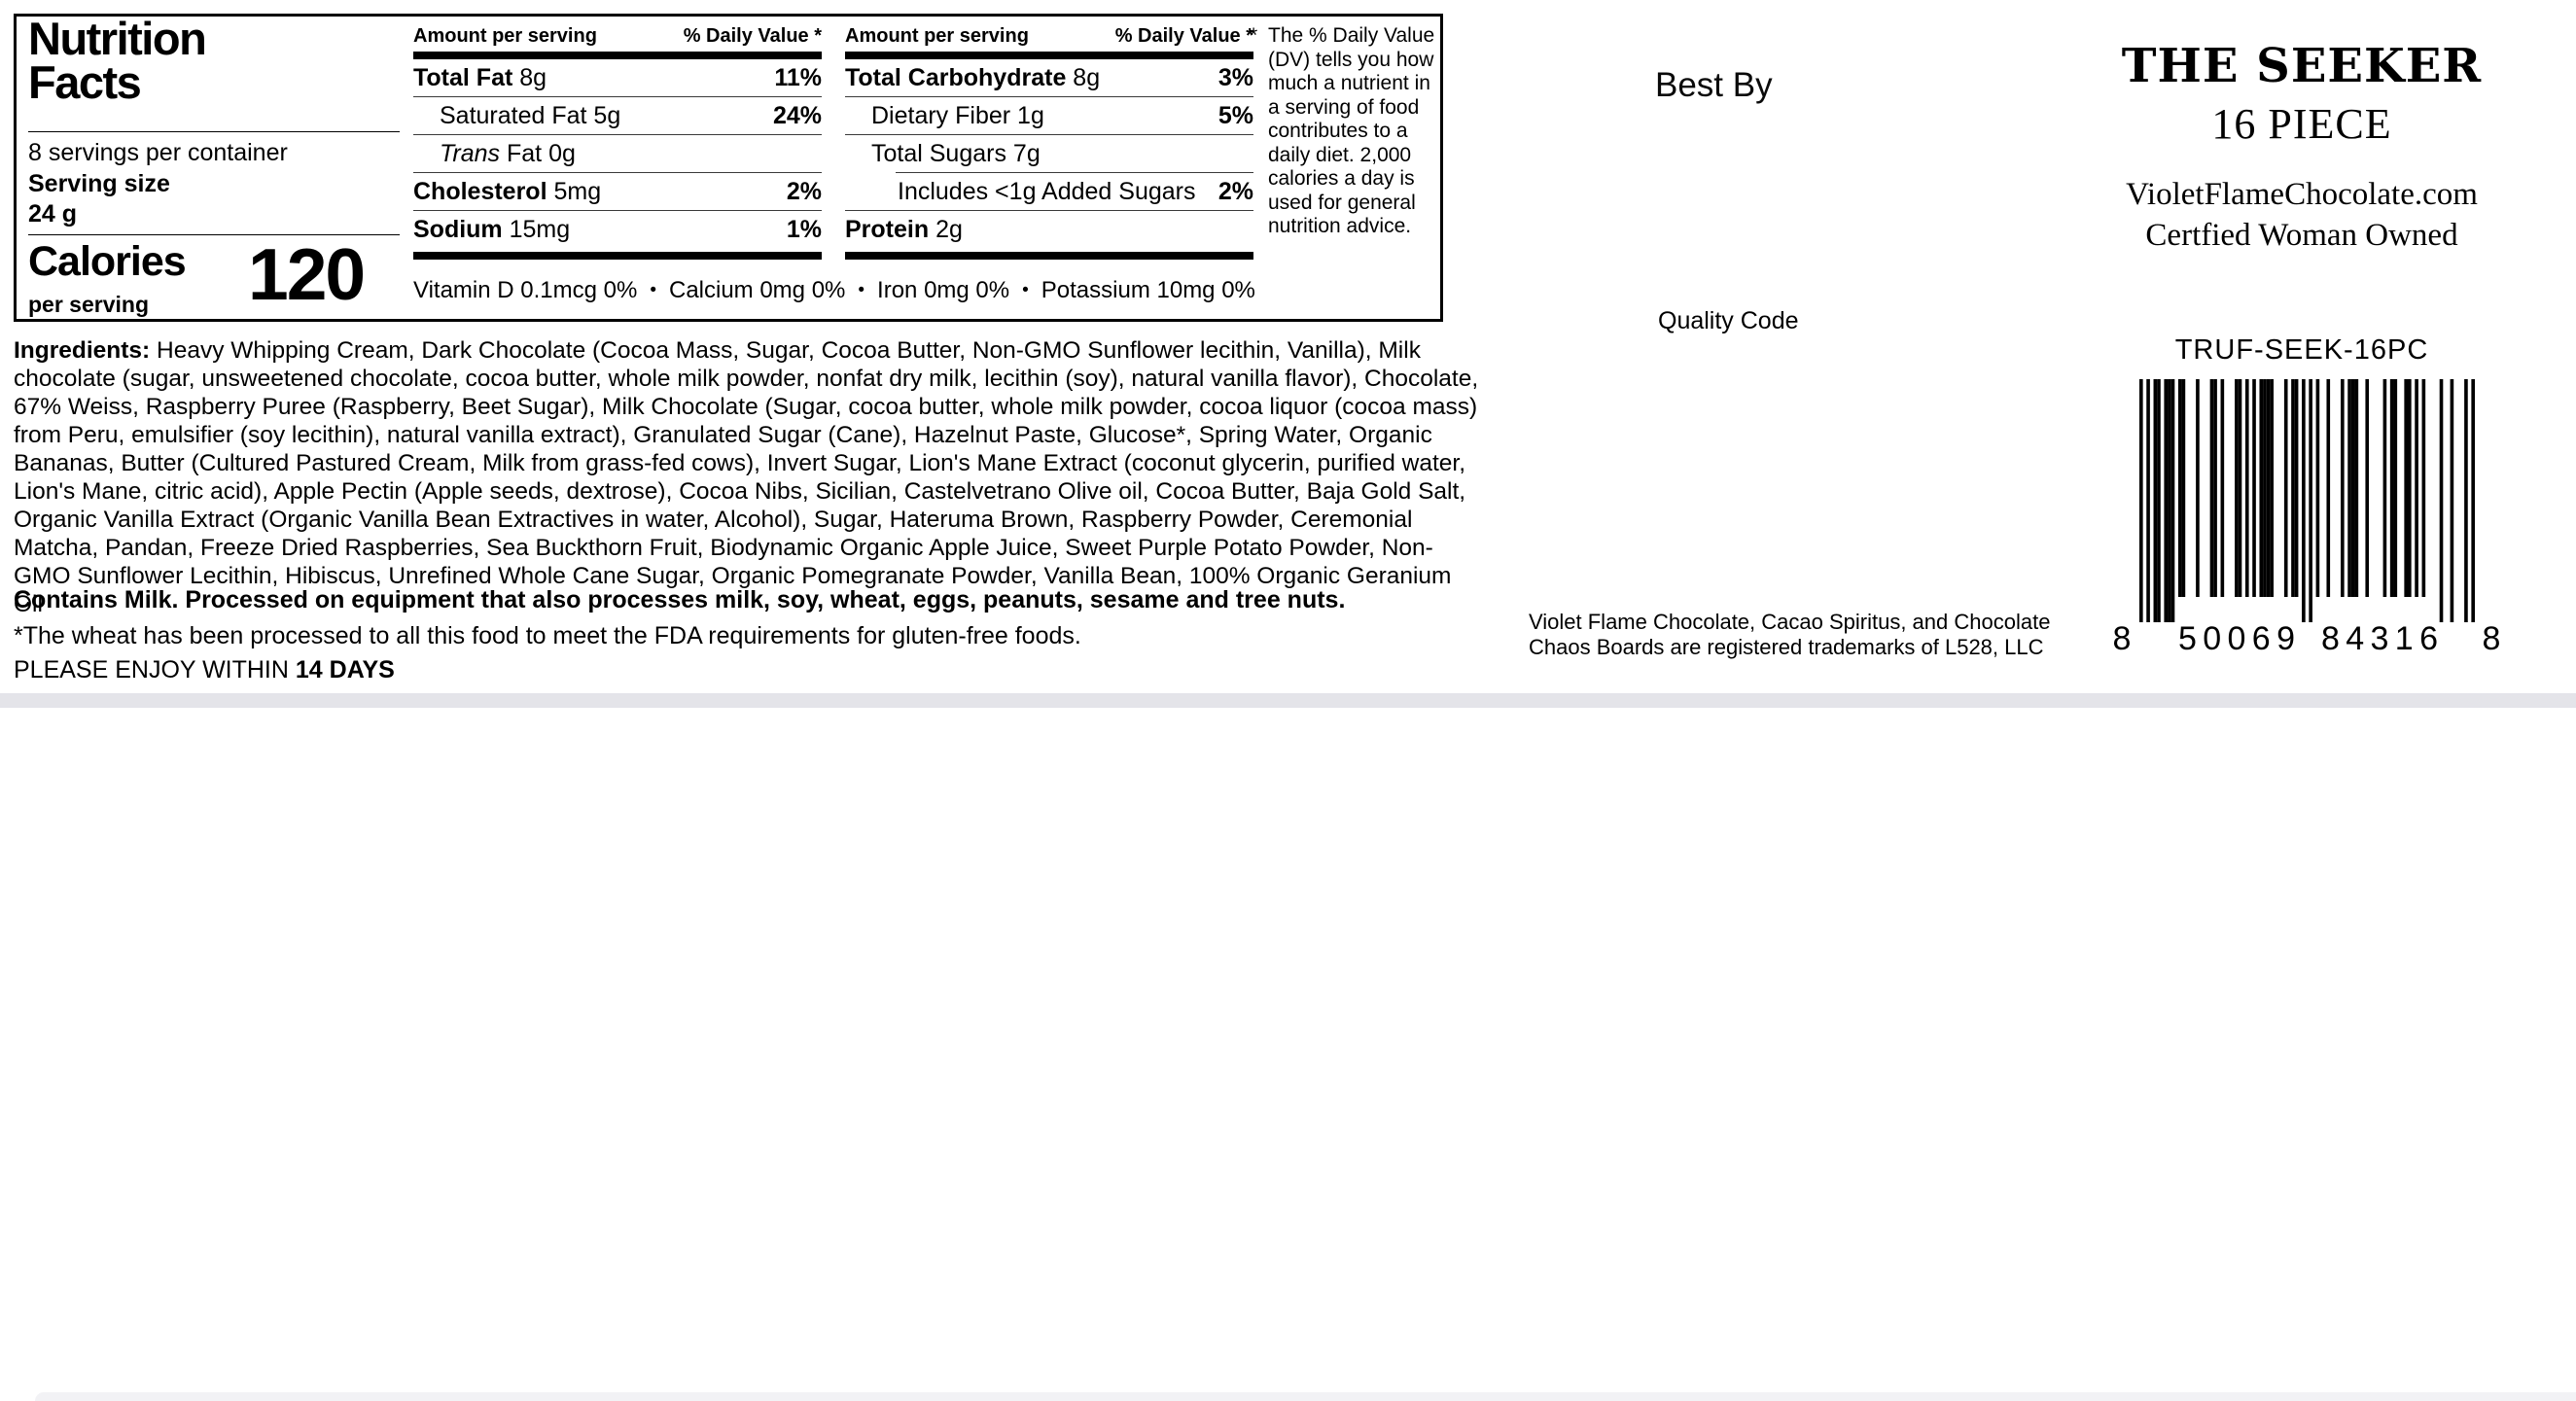  I want to click on website-url: VioletFlameChocolate.com, so click(2302, 194).